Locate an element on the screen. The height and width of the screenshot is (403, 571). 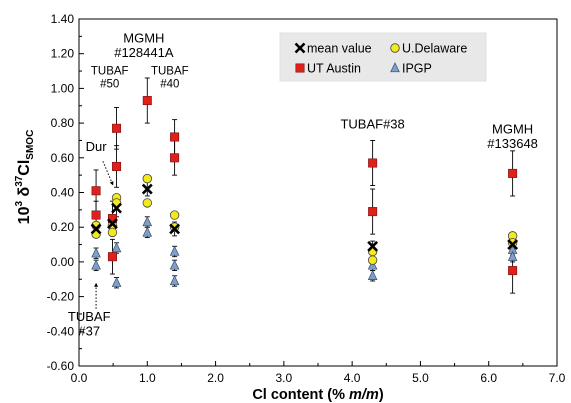
annotation-tubaf-50: TUBAF#50 is located at coordinates (110, 78).